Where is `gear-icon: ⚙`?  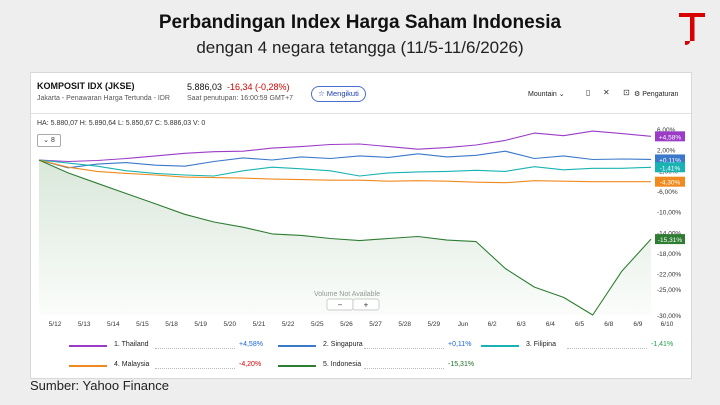
gear-icon: ⚙ is located at coordinates (637, 94).